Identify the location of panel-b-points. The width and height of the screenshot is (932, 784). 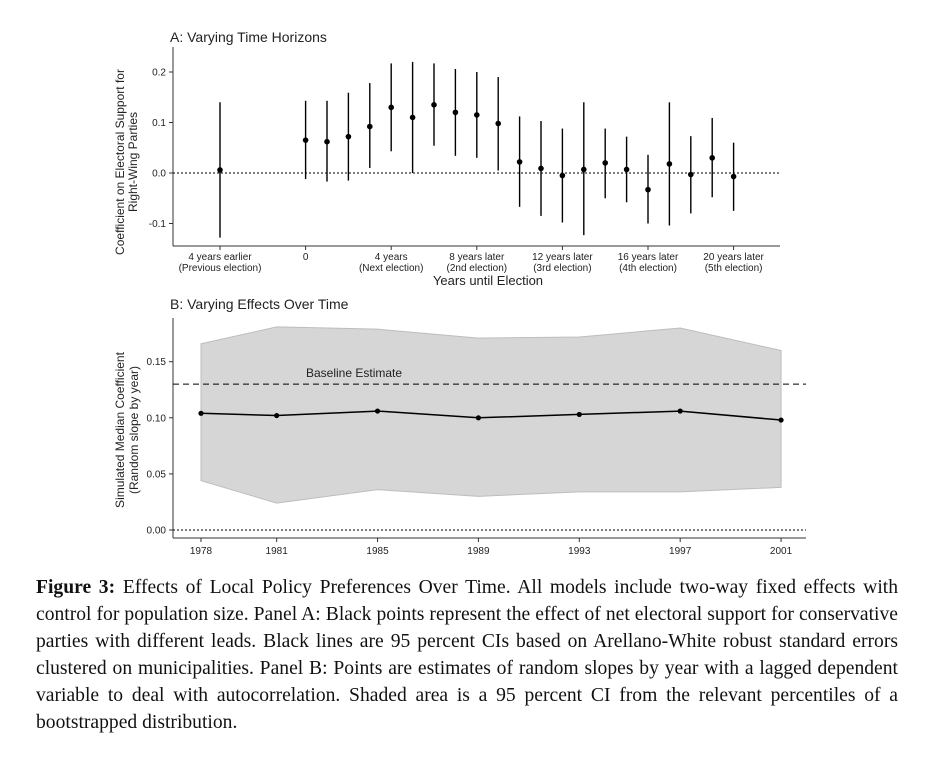
(491, 415).